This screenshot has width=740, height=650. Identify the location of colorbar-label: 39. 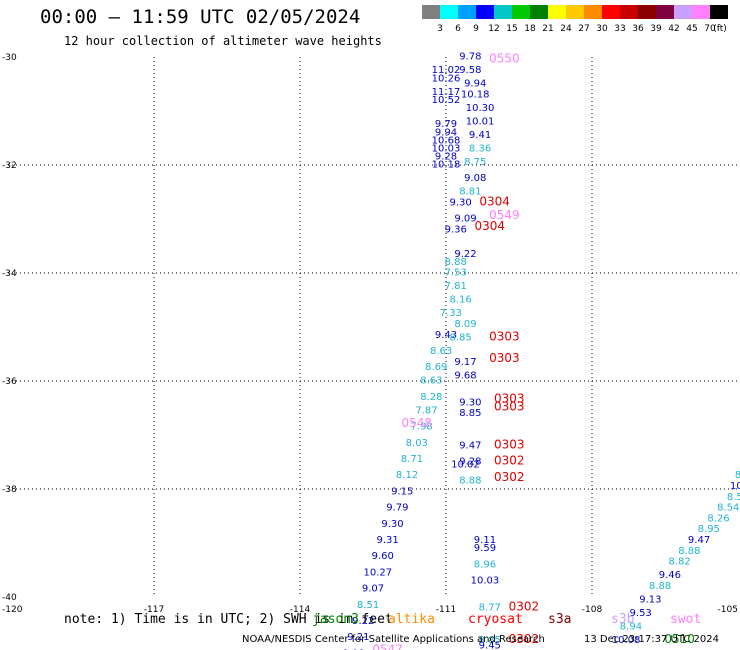
(656, 29).